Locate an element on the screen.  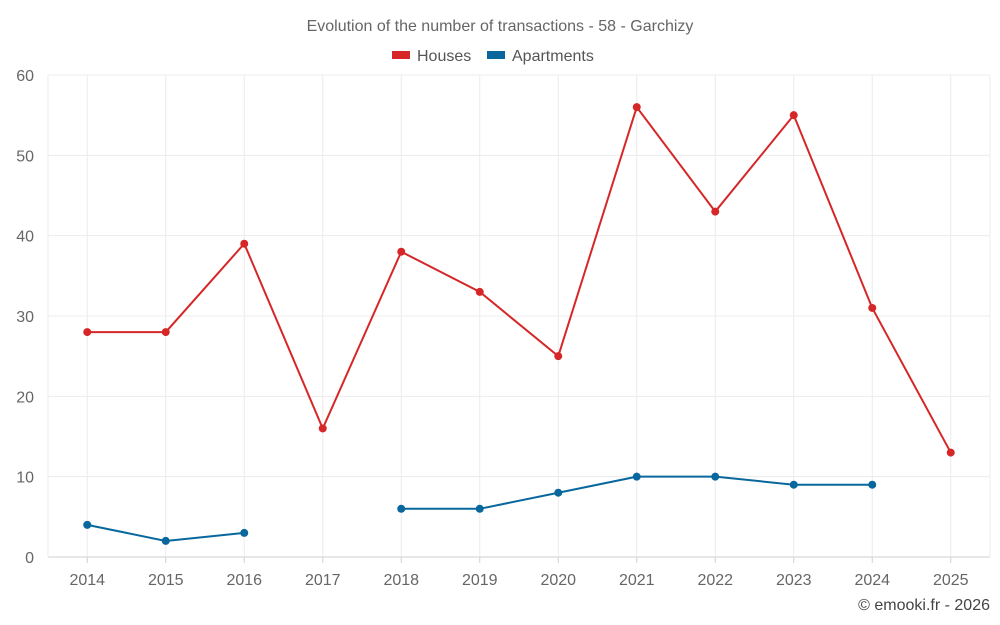
x-tick-label: 2016 is located at coordinates (244, 580).